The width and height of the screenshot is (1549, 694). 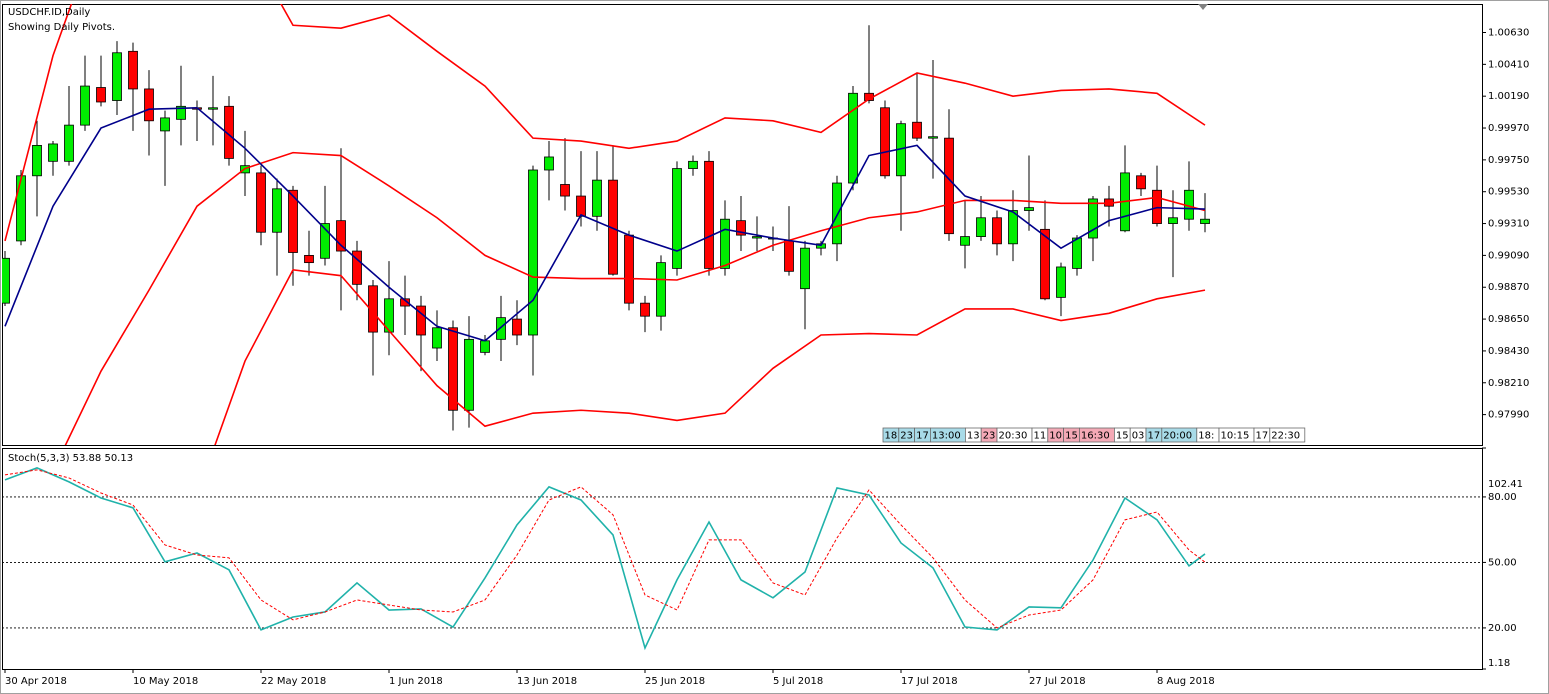 What do you see at coordinates (1013, 436) in the screenshot?
I see `pivot-label: 20:30` at bounding box center [1013, 436].